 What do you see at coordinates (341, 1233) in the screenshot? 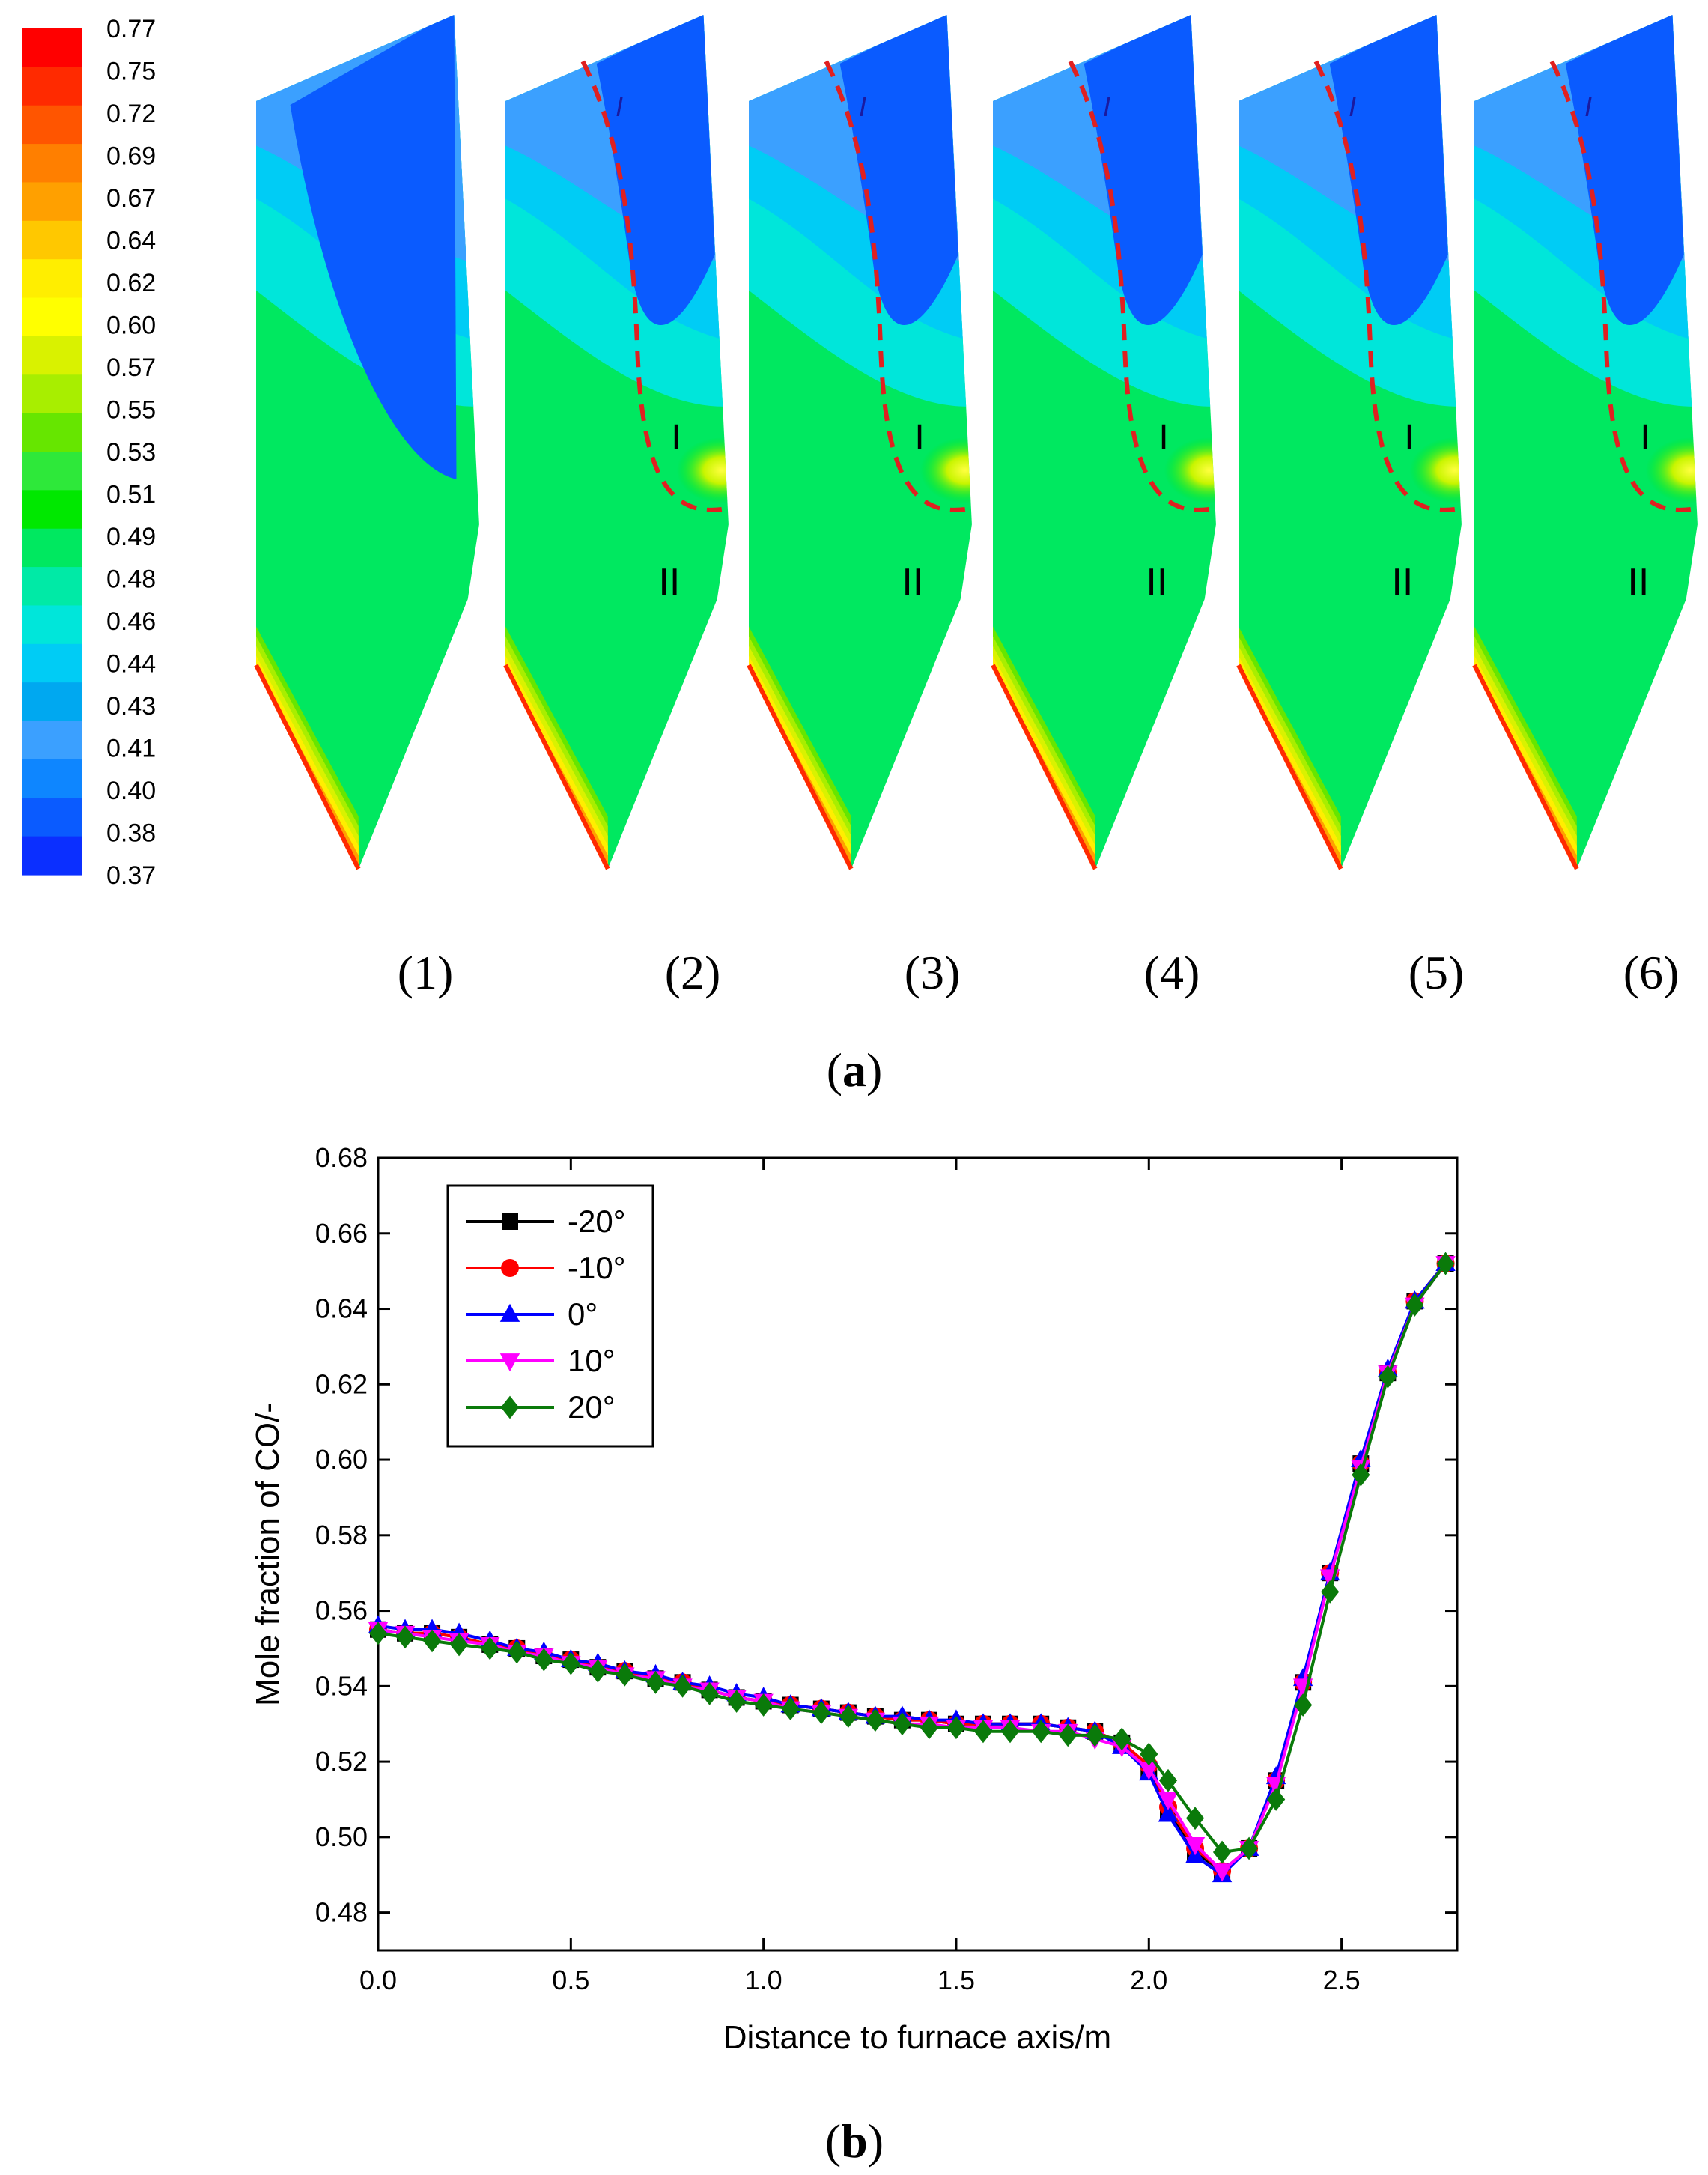
I see `y-tick-label: 0.66` at bounding box center [341, 1233].